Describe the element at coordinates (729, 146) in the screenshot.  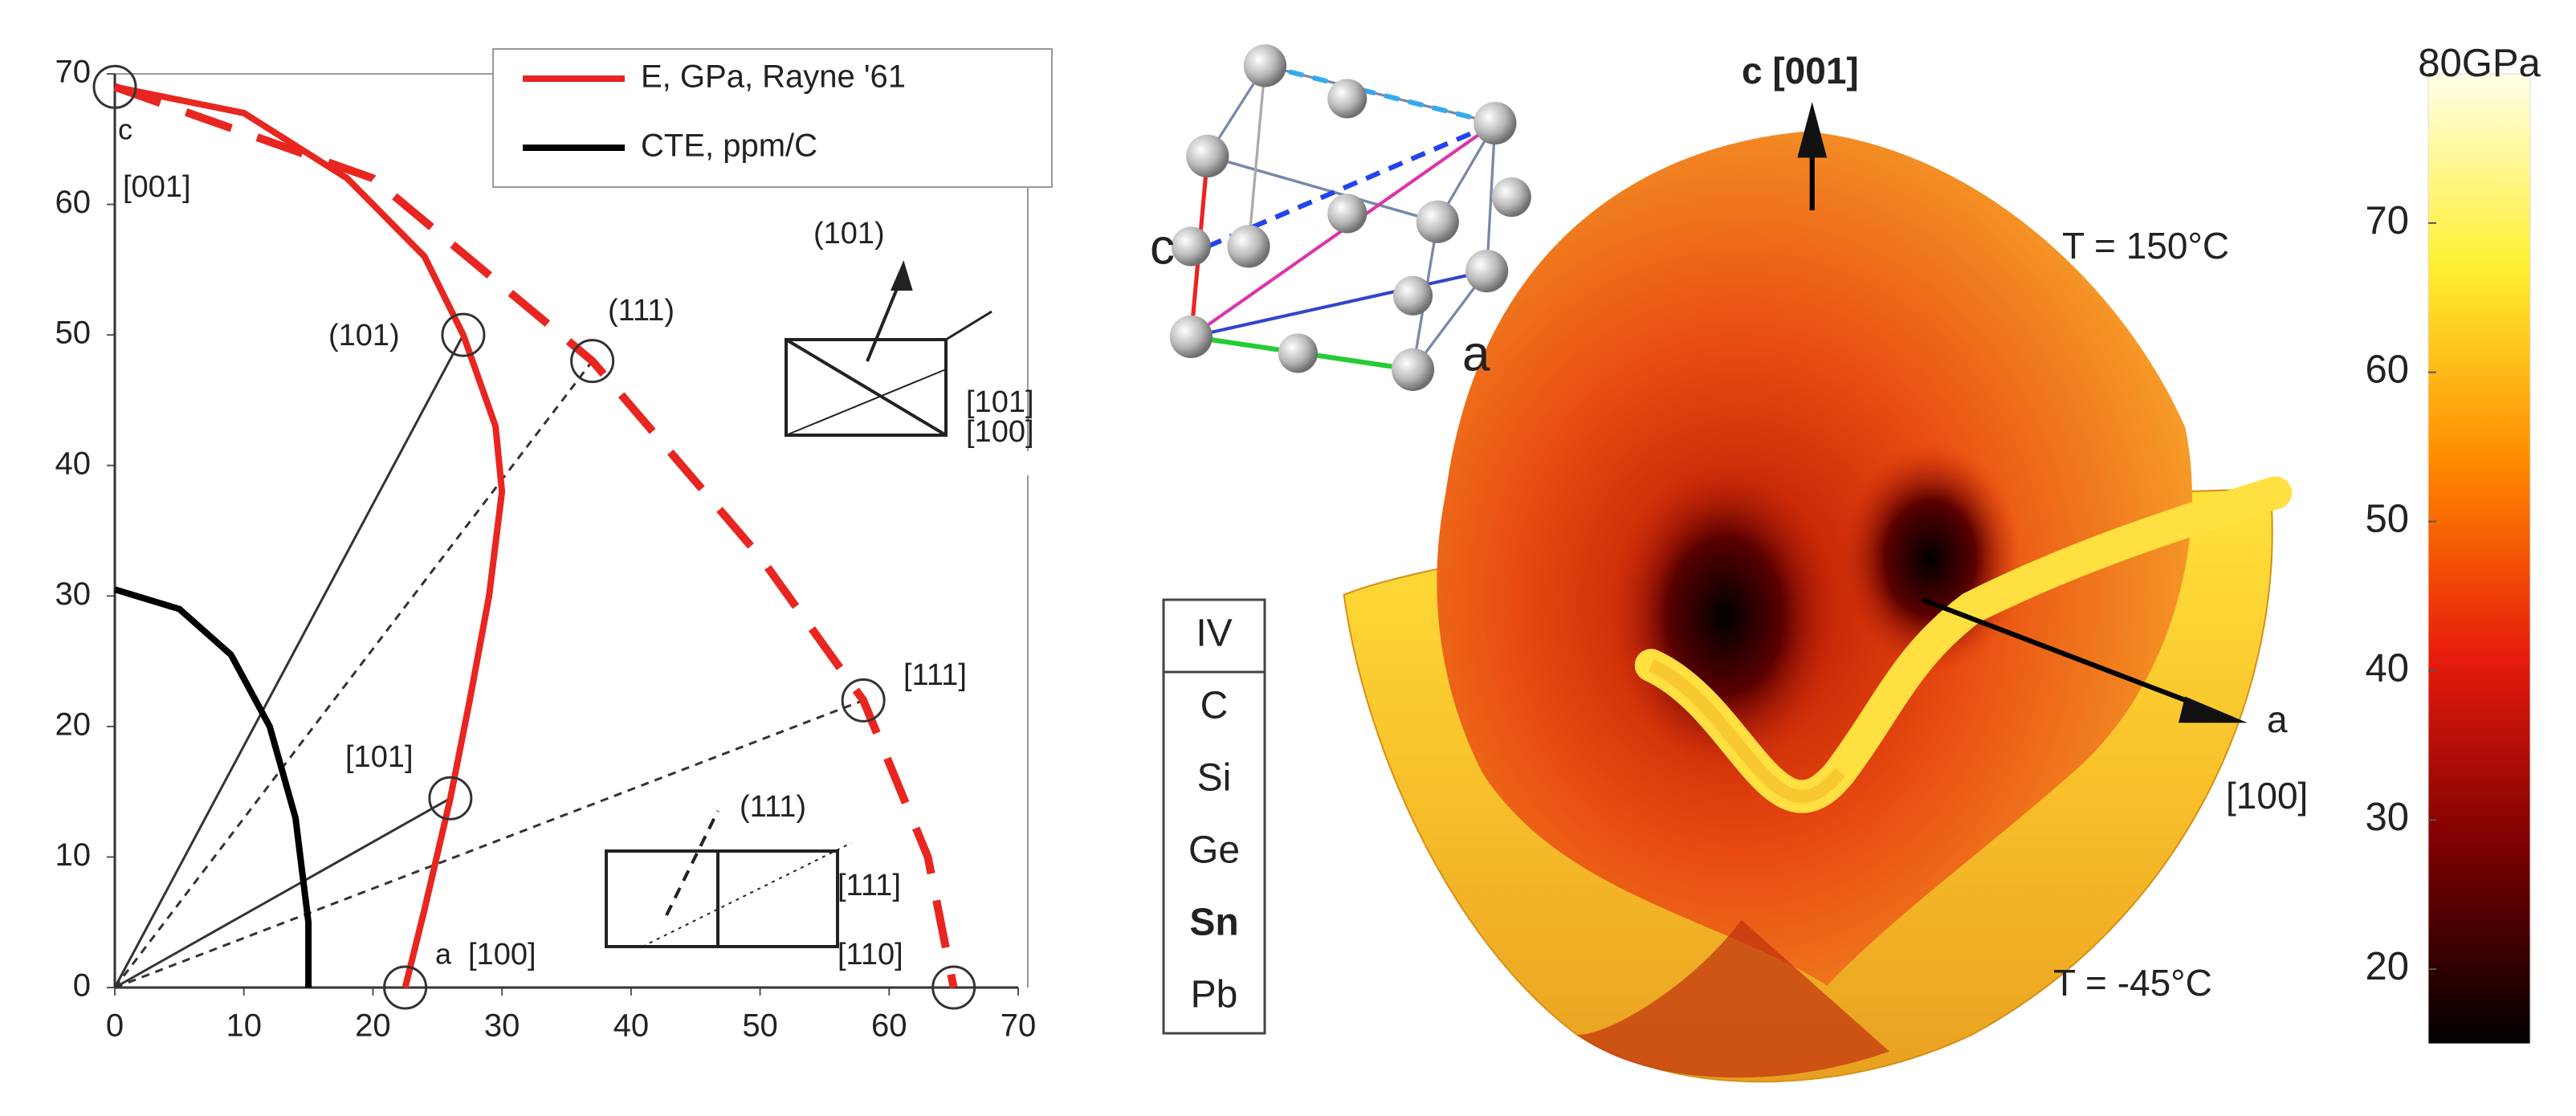
I see `legend-label: CTE, ppm/C` at that location.